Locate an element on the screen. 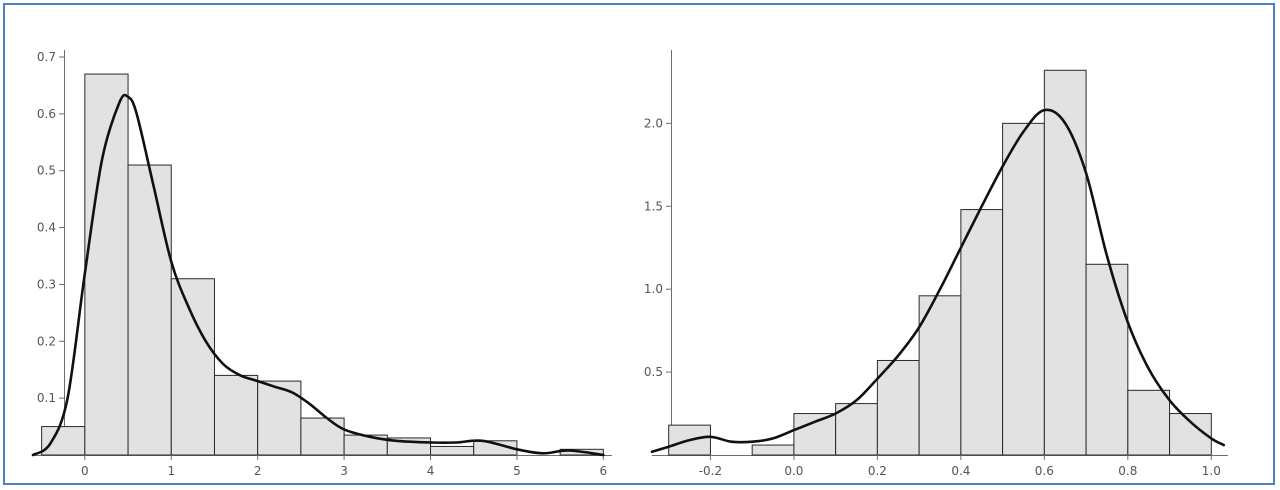 The width and height of the screenshot is (1280, 490). left-y-tick-label-0: 0.1 is located at coordinates (46, 398).